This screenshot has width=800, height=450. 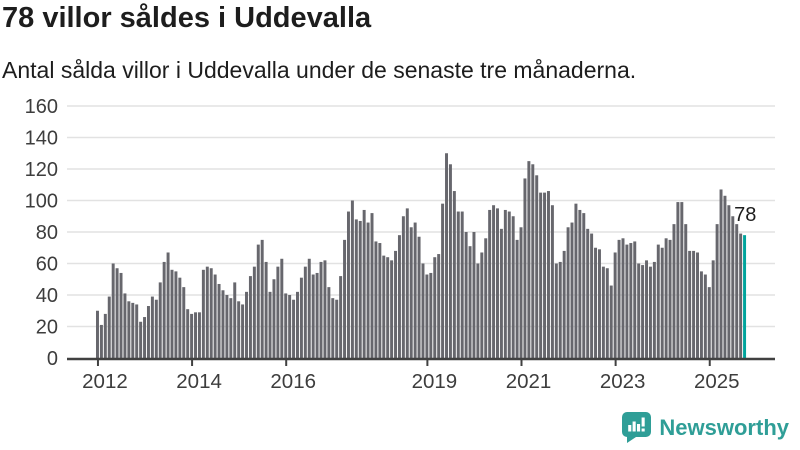 What do you see at coordinates (705, 427) in the screenshot?
I see `newsworthy-logo: Newsworthy` at bounding box center [705, 427].